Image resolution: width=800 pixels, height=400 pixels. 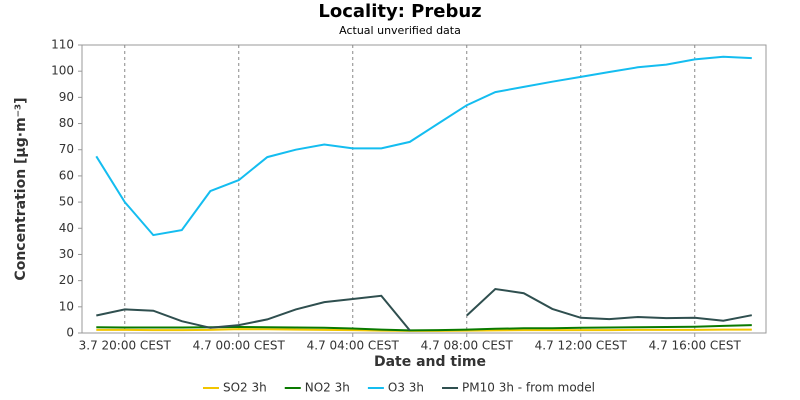 I want to click on y-tick-label: 0, so click(x=70, y=333).